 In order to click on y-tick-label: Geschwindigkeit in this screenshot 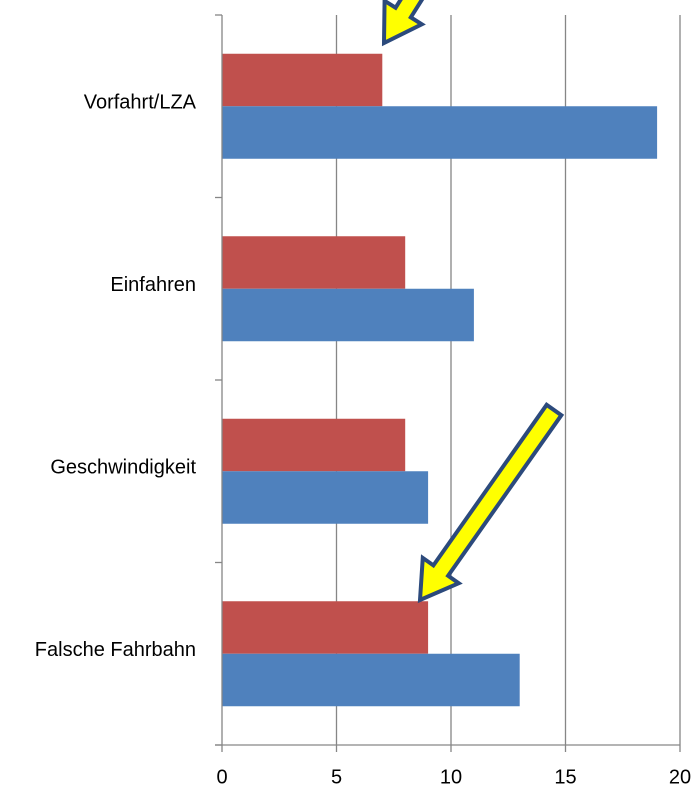, I will do `click(123, 468)`.